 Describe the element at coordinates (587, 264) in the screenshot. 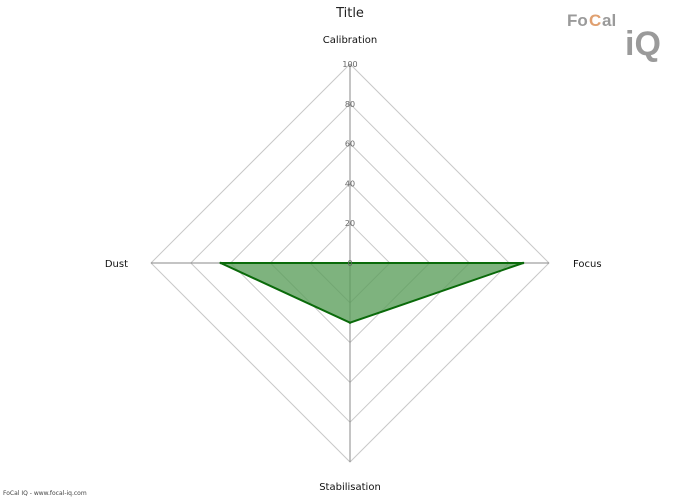

I see `axis-label-focus: Focus` at that location.